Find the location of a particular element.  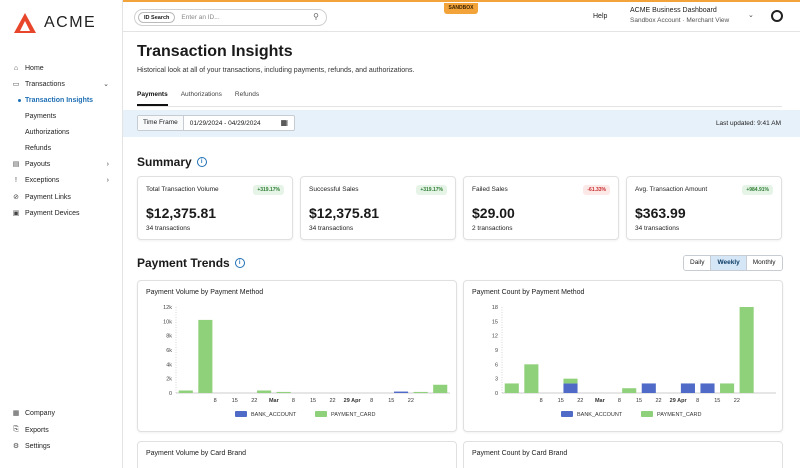

card-sub: 34 transactions is located at coordinates (168, 228).